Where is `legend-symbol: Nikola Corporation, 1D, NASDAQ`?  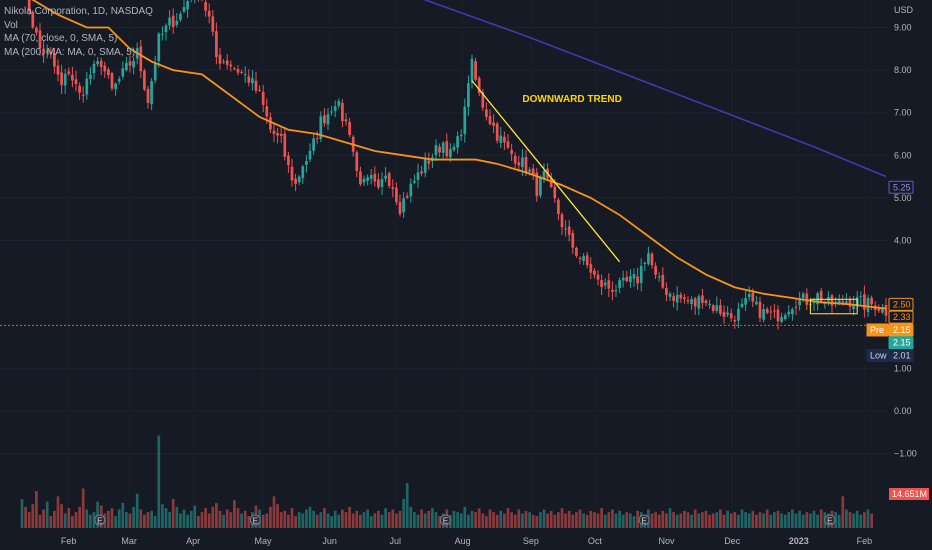
legend-symbol: Nikola Corporation, 1D, NASDAQ is located at coordinates (78, 11).